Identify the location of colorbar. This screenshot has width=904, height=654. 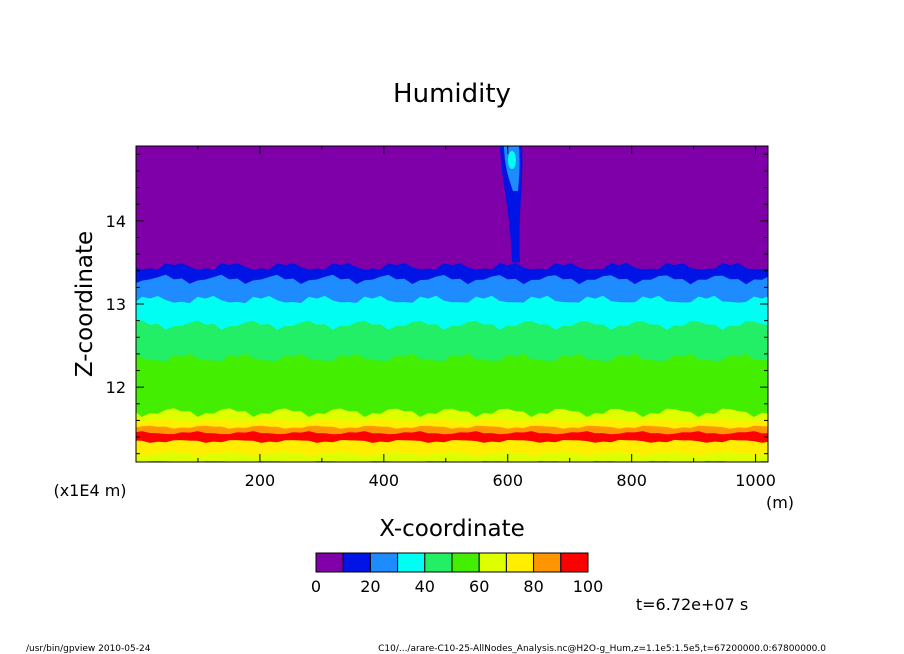
(452, 562).